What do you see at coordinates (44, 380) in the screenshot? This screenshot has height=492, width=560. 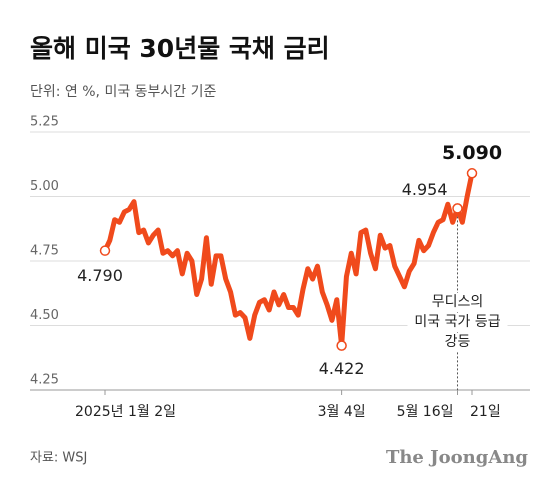 I see `y-tick-label: 4.25` at bounding box center [44, 380].